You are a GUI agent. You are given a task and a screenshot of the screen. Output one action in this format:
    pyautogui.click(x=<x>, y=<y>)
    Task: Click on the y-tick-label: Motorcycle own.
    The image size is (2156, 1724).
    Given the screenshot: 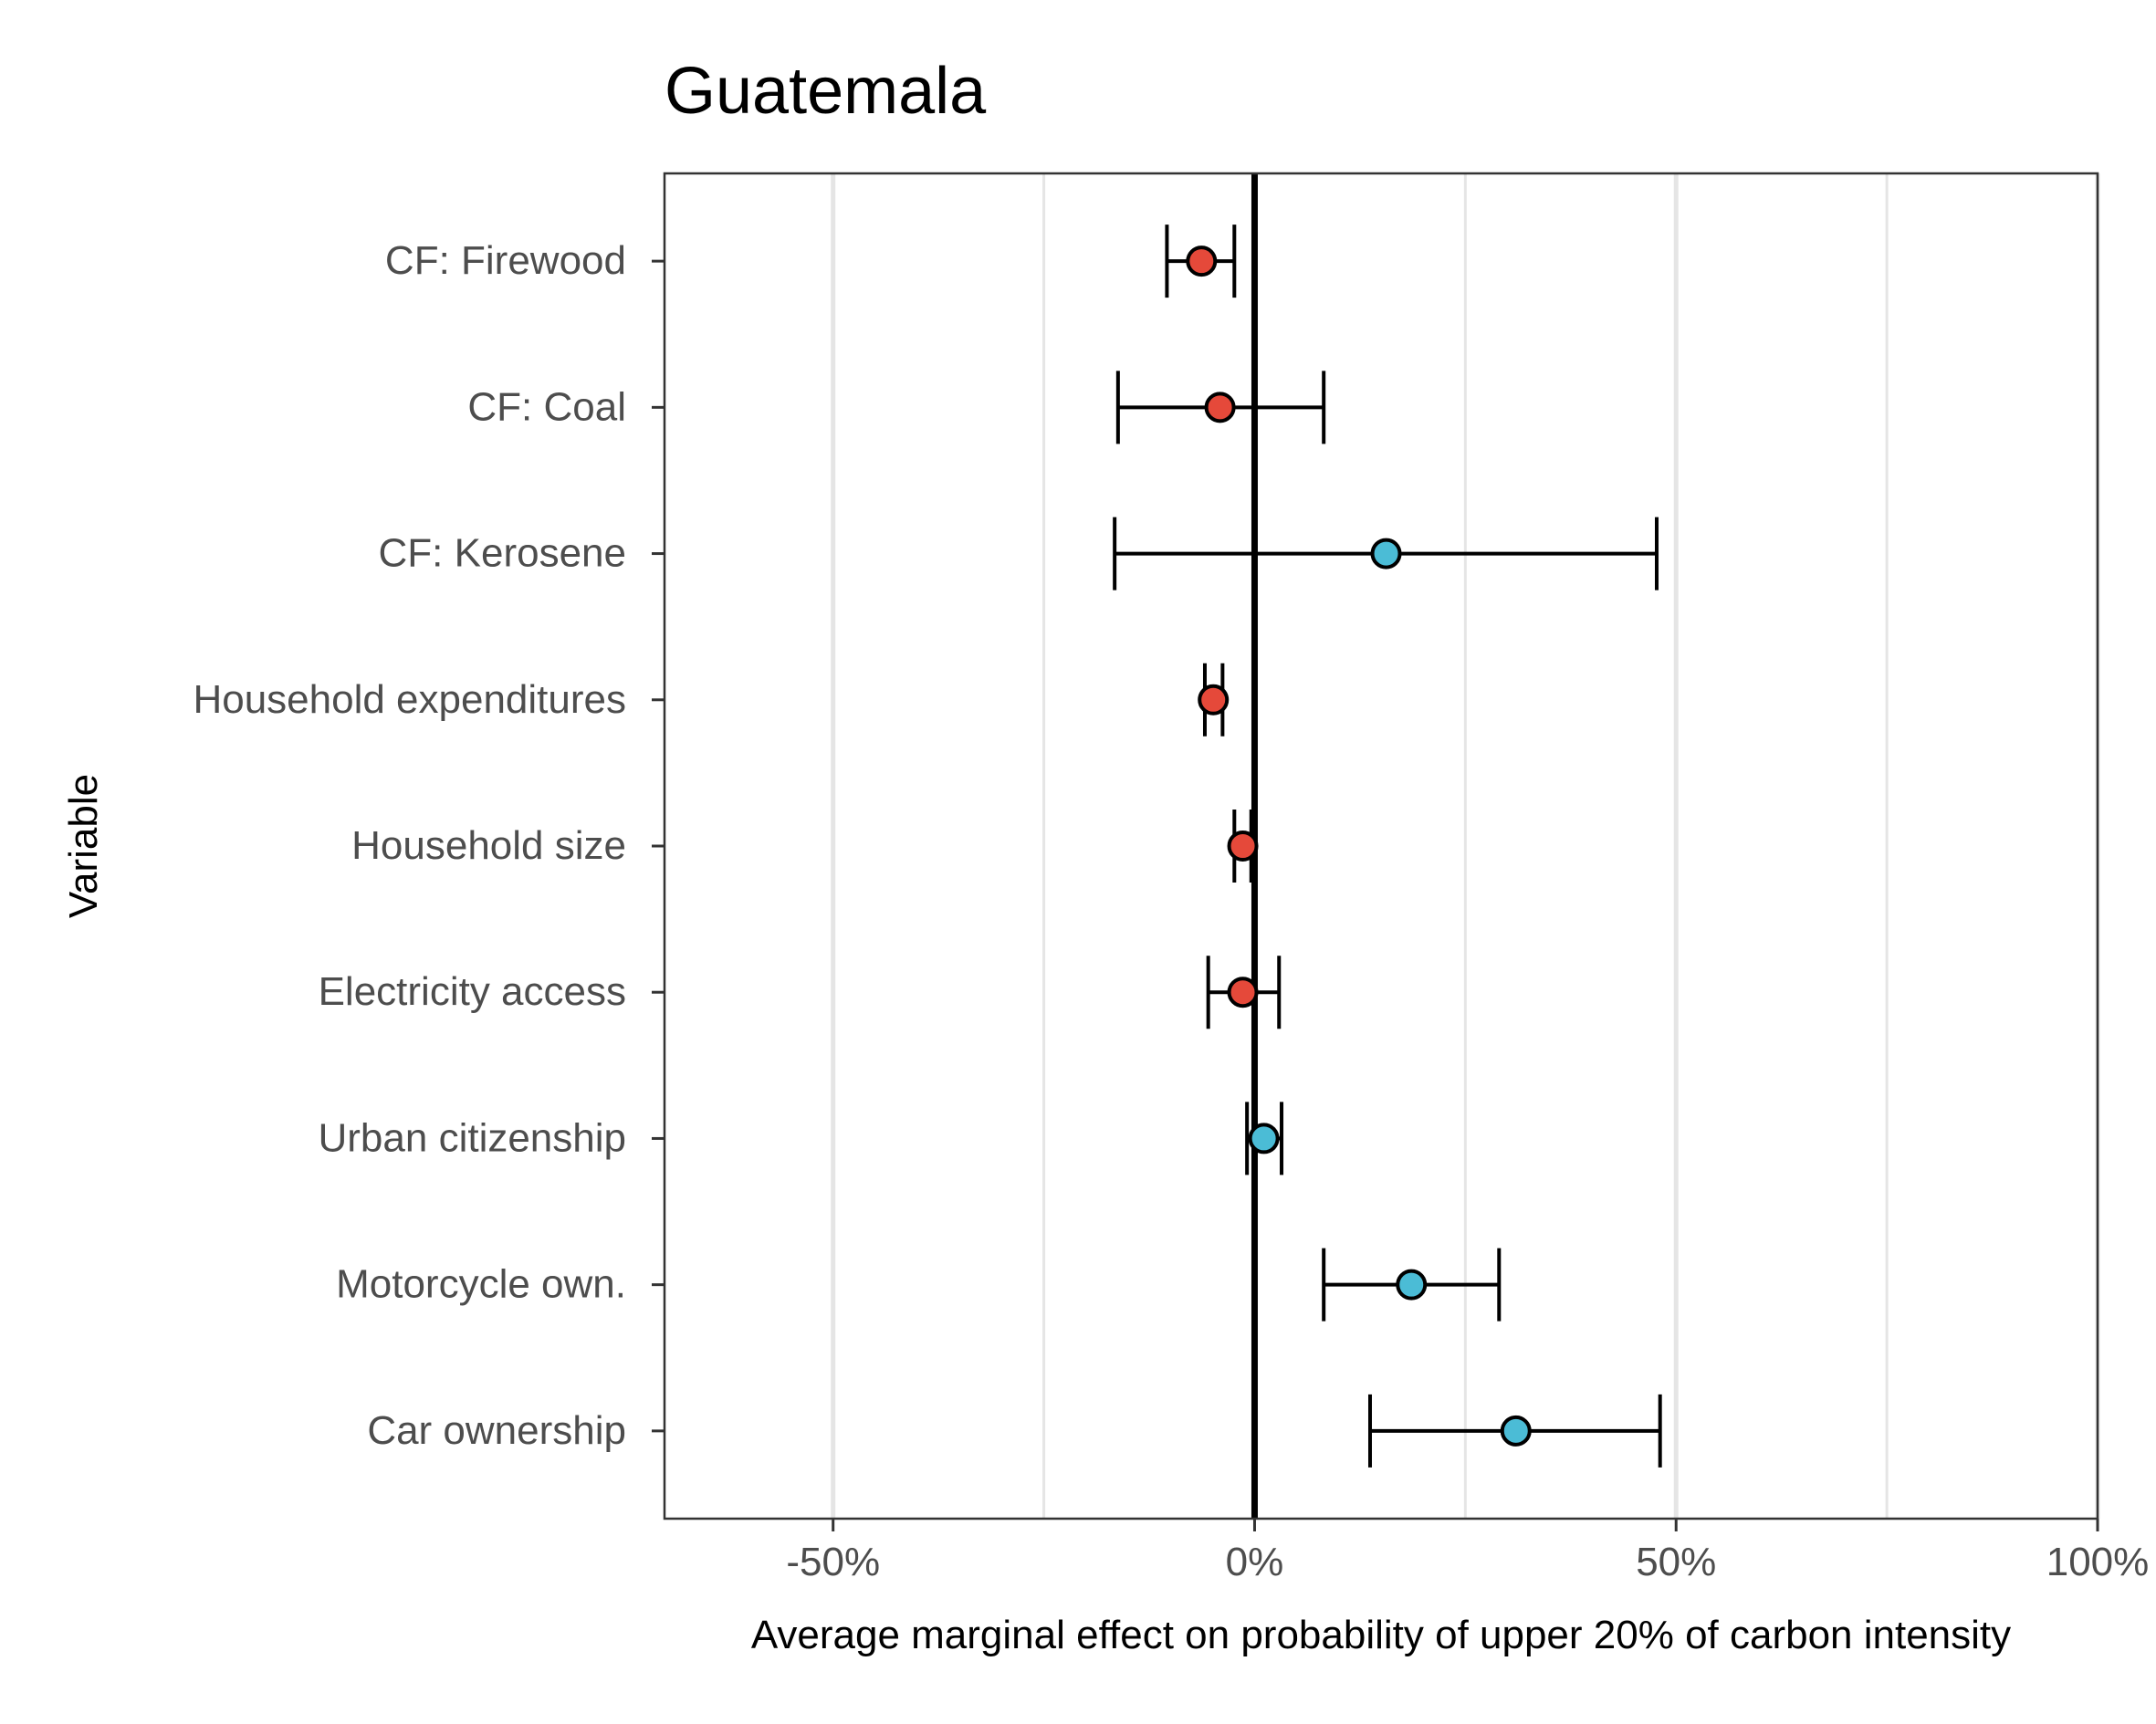 What is the action you would take?
    pyautogui.click(x=481, y=1284)
    